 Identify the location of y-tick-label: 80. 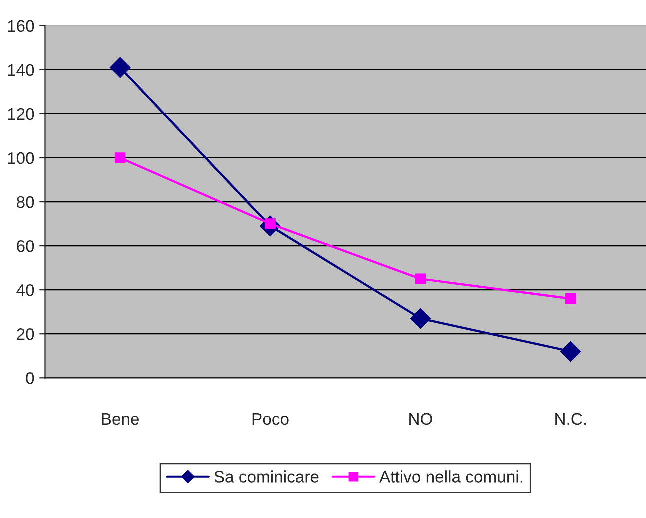
(25, 202).